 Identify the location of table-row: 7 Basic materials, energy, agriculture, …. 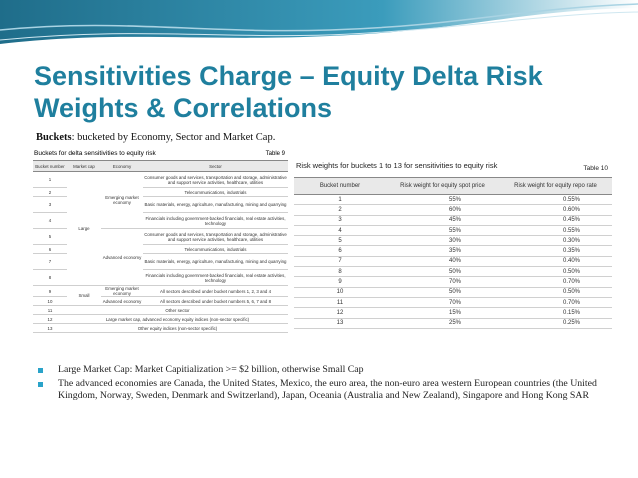
(160, 261).